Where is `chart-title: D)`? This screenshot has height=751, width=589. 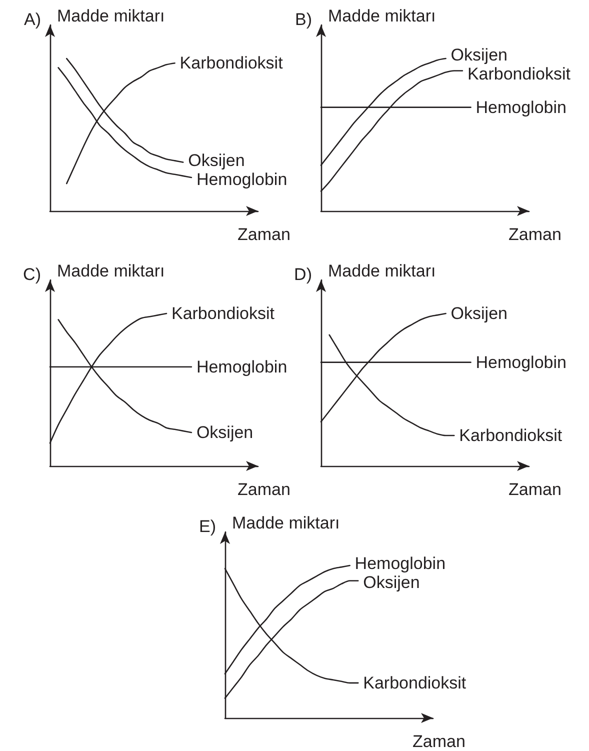 chart-title: D) is located at coordinates (303, 274).